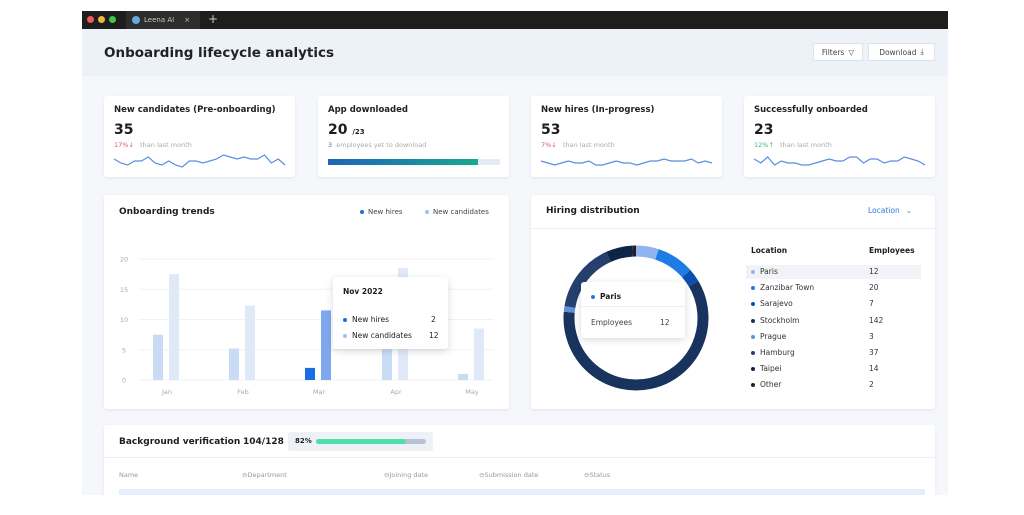  Describe the element at coordinates (874, 352) in the screenshot. I see `employee-count: 37` at that location.